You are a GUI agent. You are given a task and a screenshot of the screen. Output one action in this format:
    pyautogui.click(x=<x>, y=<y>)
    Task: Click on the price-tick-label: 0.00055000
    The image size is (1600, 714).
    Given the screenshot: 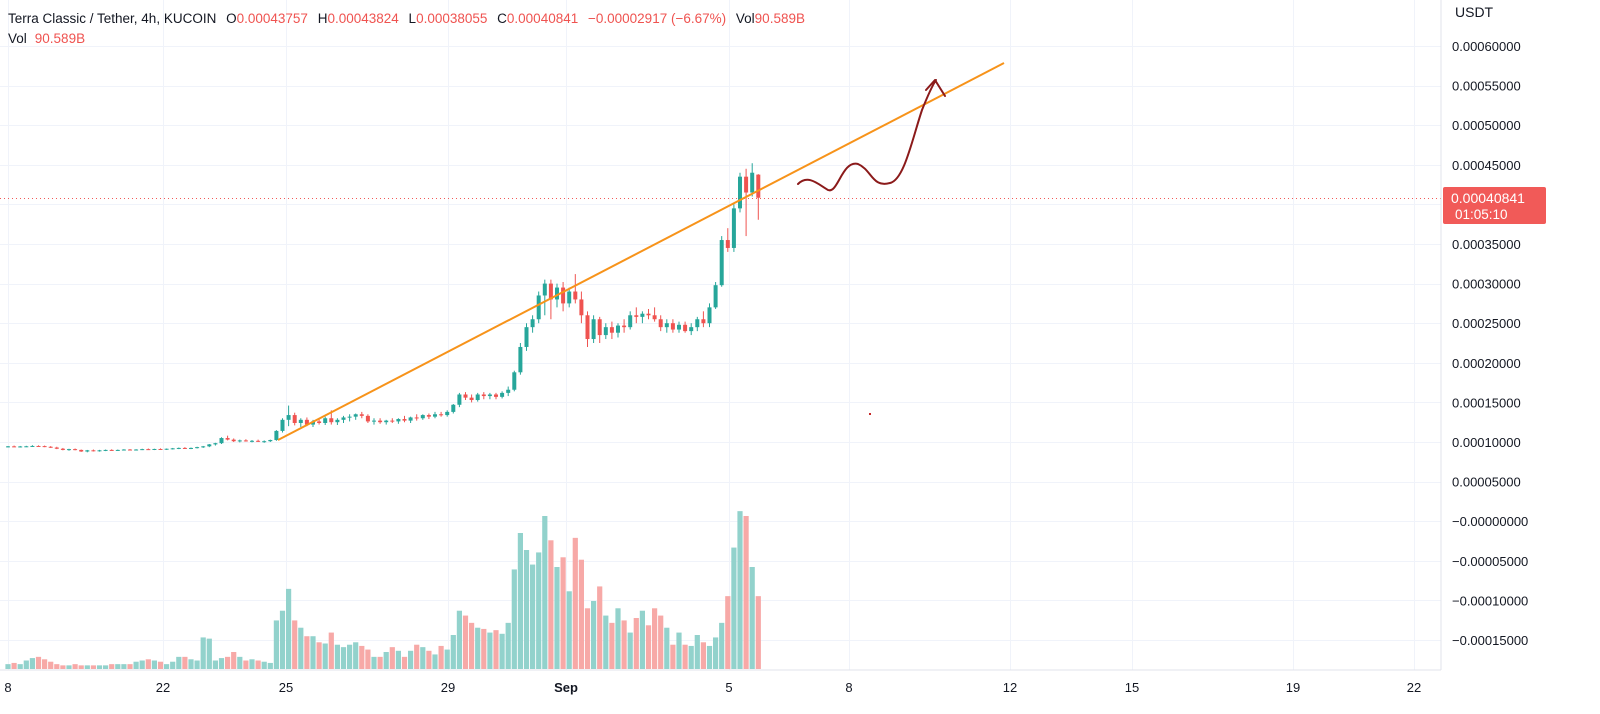 What is the action you would take?
    pyautogui.click(x=1486, y=86)
    